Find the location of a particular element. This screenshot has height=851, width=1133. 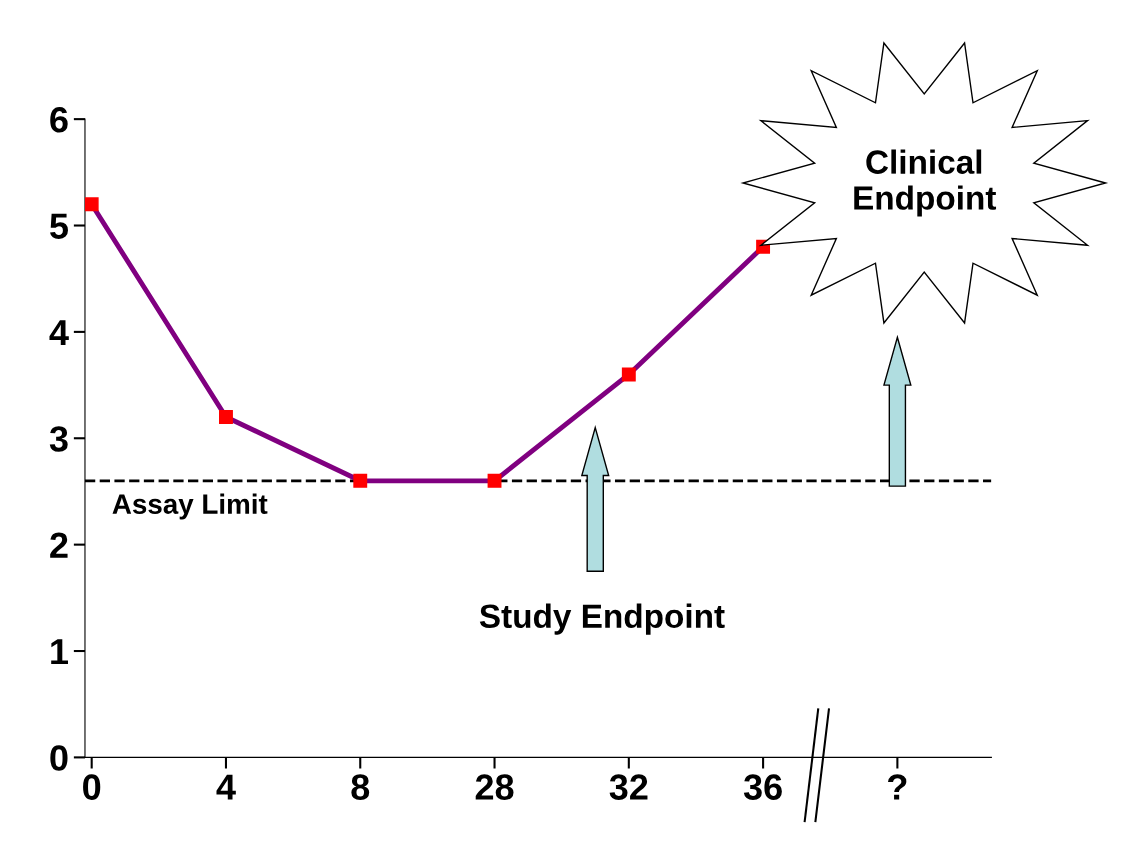

x-tick-label: 32 is located at coordinates (628, 787).